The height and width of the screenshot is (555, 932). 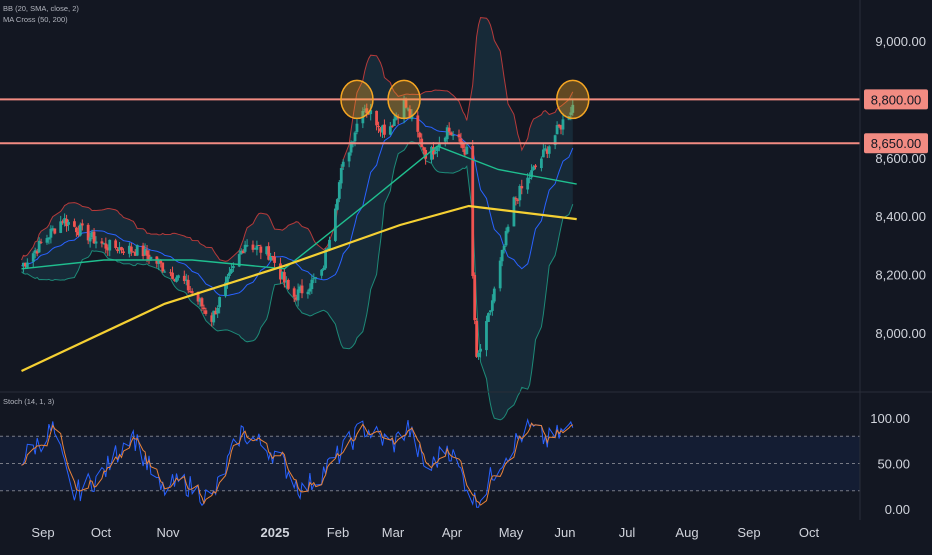 What do you see at coordinates (393, 532) in the screenshot?
I see `time-axis-tick: Mar` at bounding box center [393, 532].